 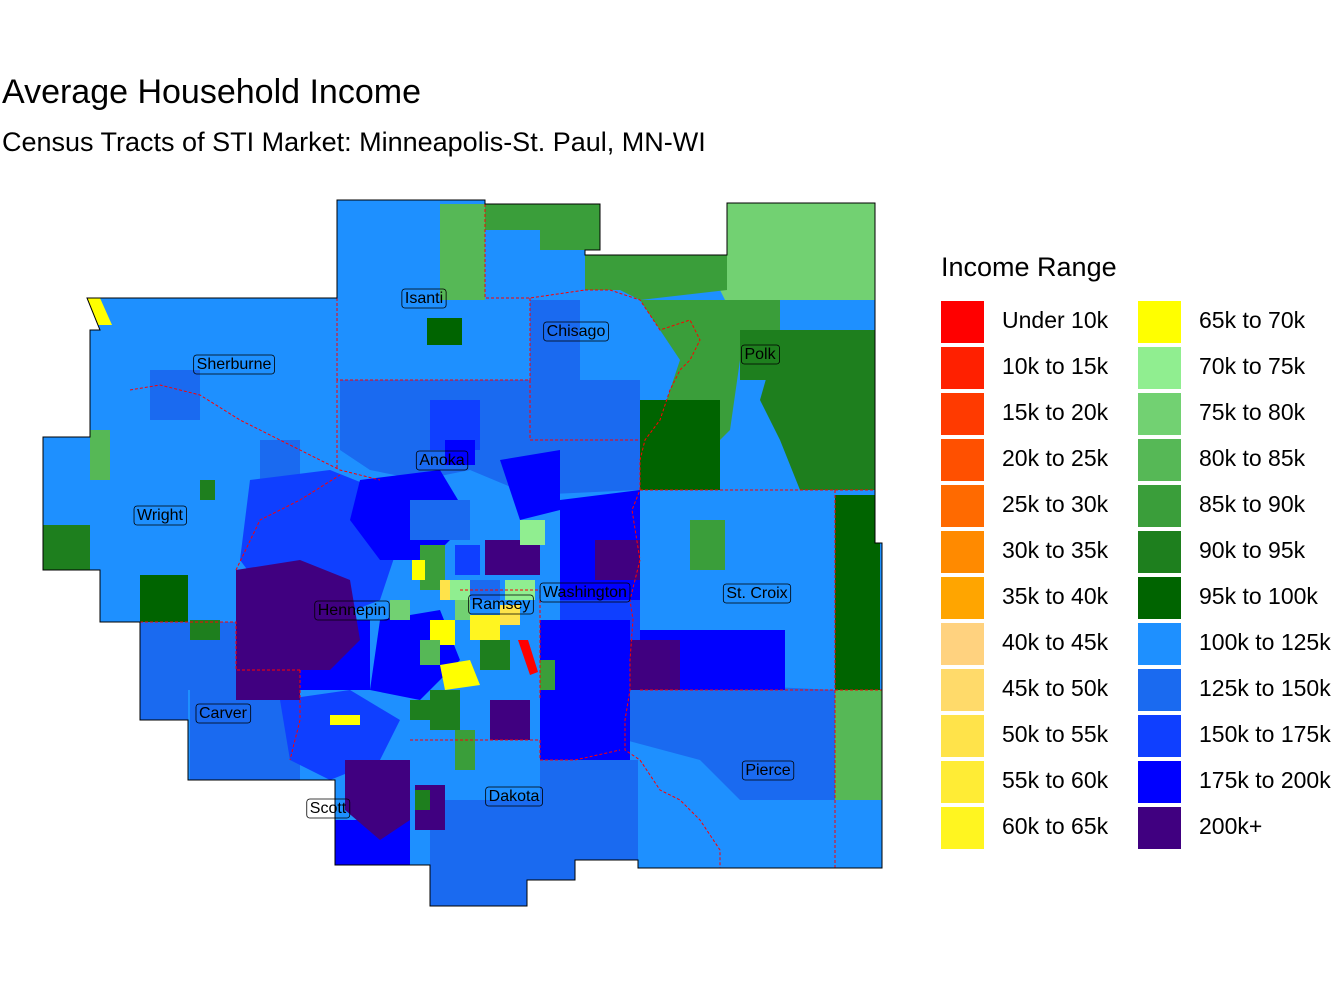 I want to click on county-label-polk: Polk, so click(x=760, y=354).